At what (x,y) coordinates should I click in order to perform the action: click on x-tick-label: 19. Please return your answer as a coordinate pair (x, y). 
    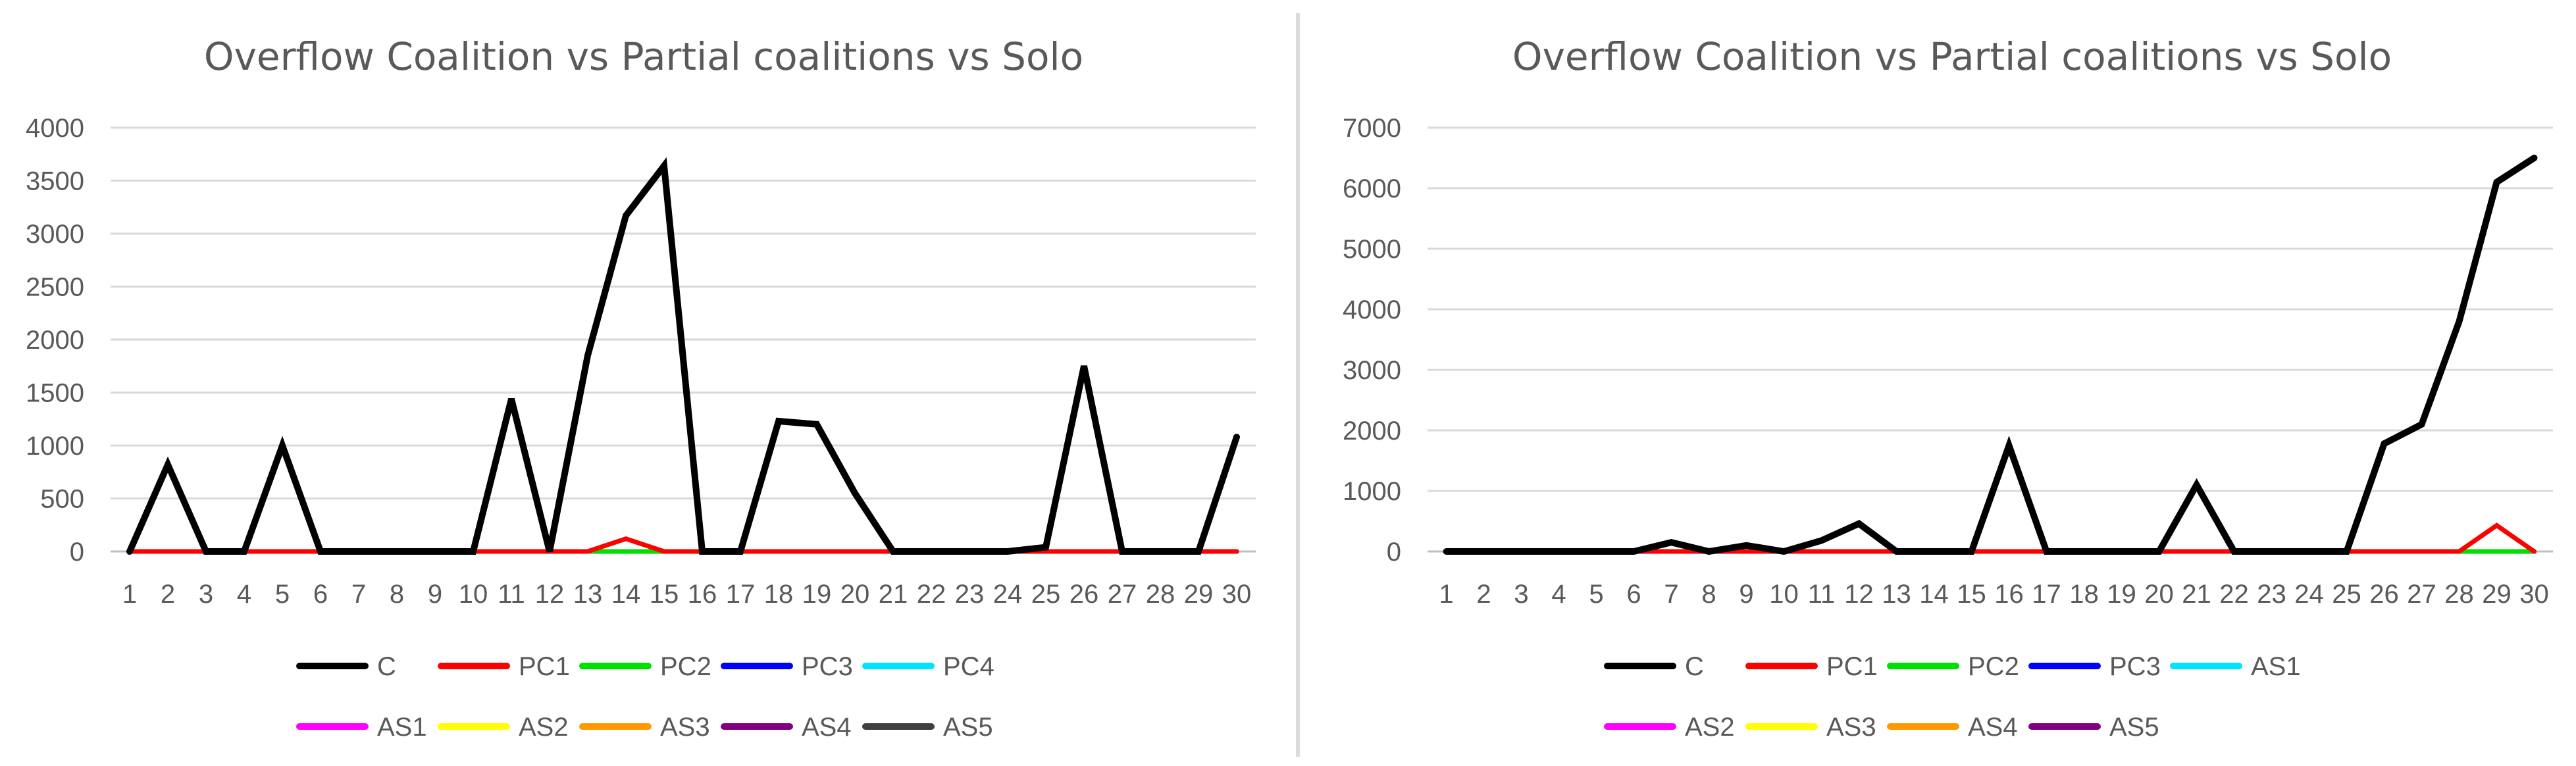
    Looking at the image, I should click on (817, 594).